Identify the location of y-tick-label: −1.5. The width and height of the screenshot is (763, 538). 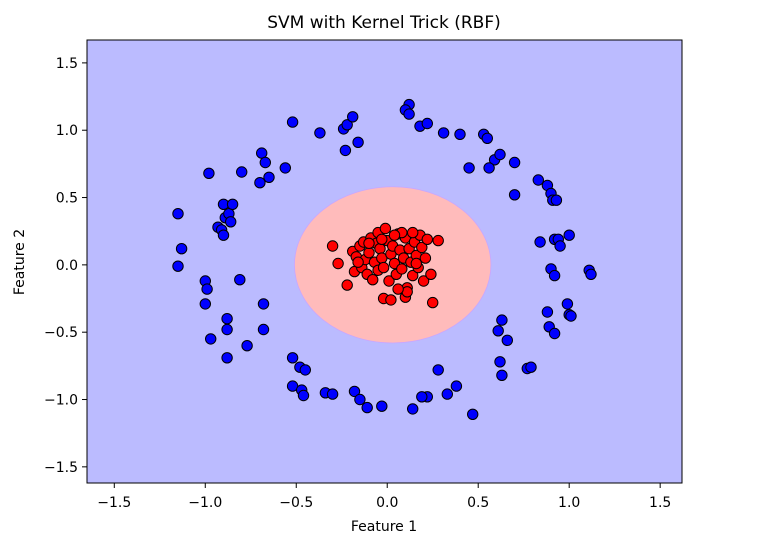
(61, 468).